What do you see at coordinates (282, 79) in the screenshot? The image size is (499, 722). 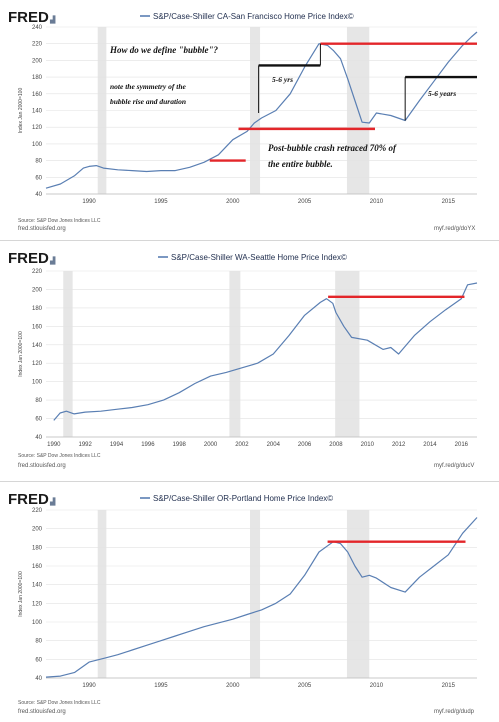 I see `annotation-rise-duration: 5-6 yrs` at bounding box center [282, 79].